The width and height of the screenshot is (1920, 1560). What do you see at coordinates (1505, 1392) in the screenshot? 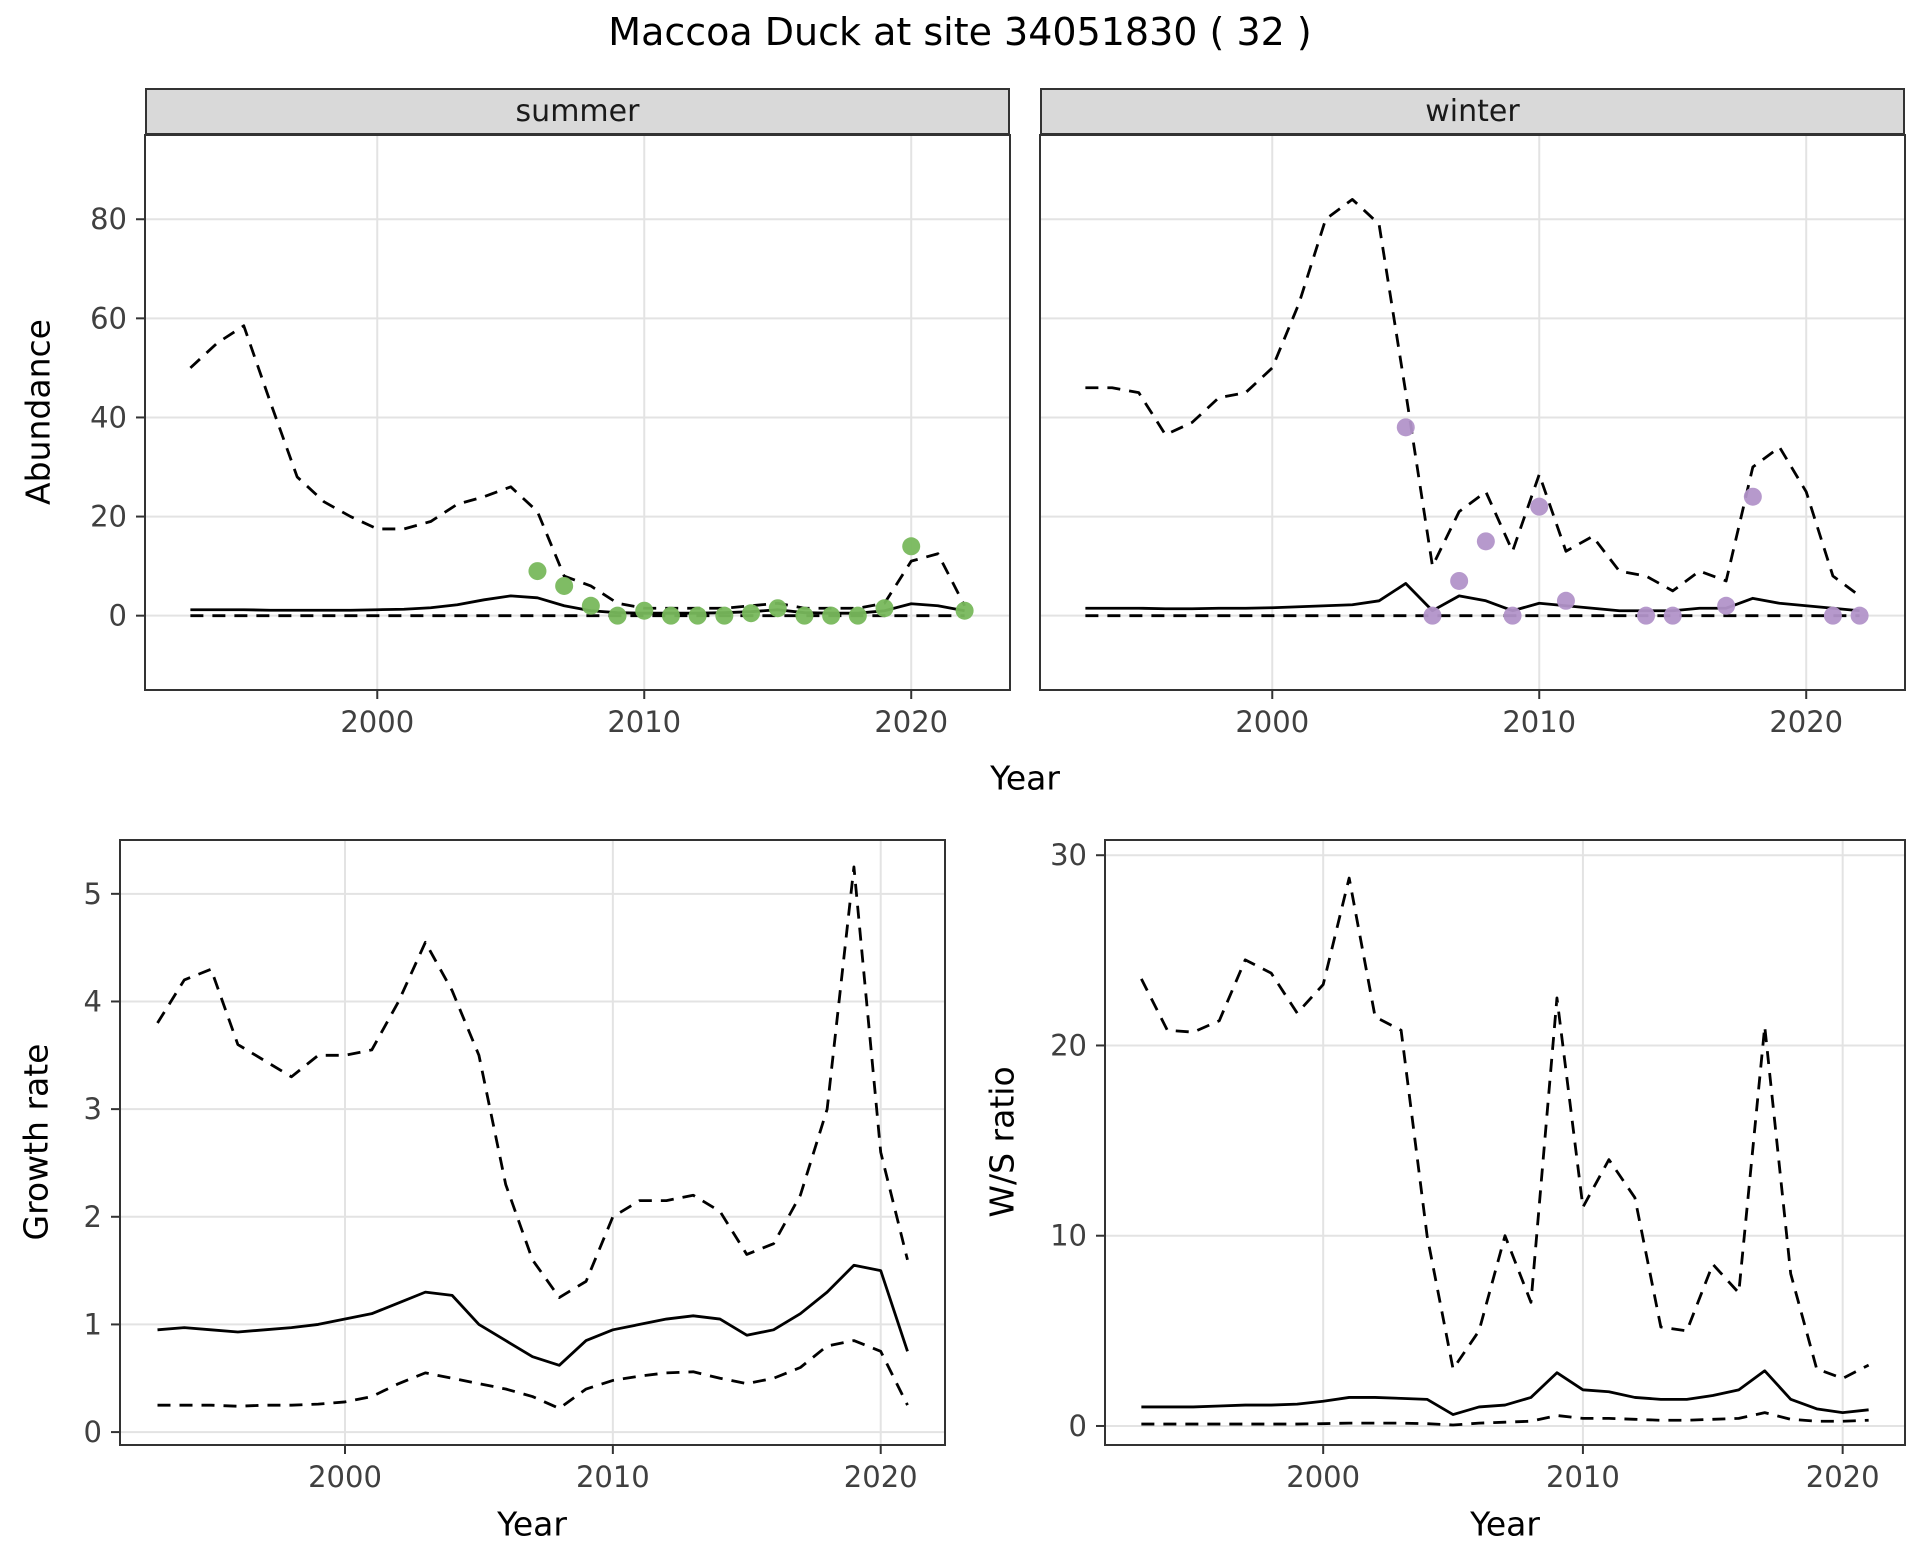
I see `ws-ratio-median-line` at bounding box center [1505, 1392].